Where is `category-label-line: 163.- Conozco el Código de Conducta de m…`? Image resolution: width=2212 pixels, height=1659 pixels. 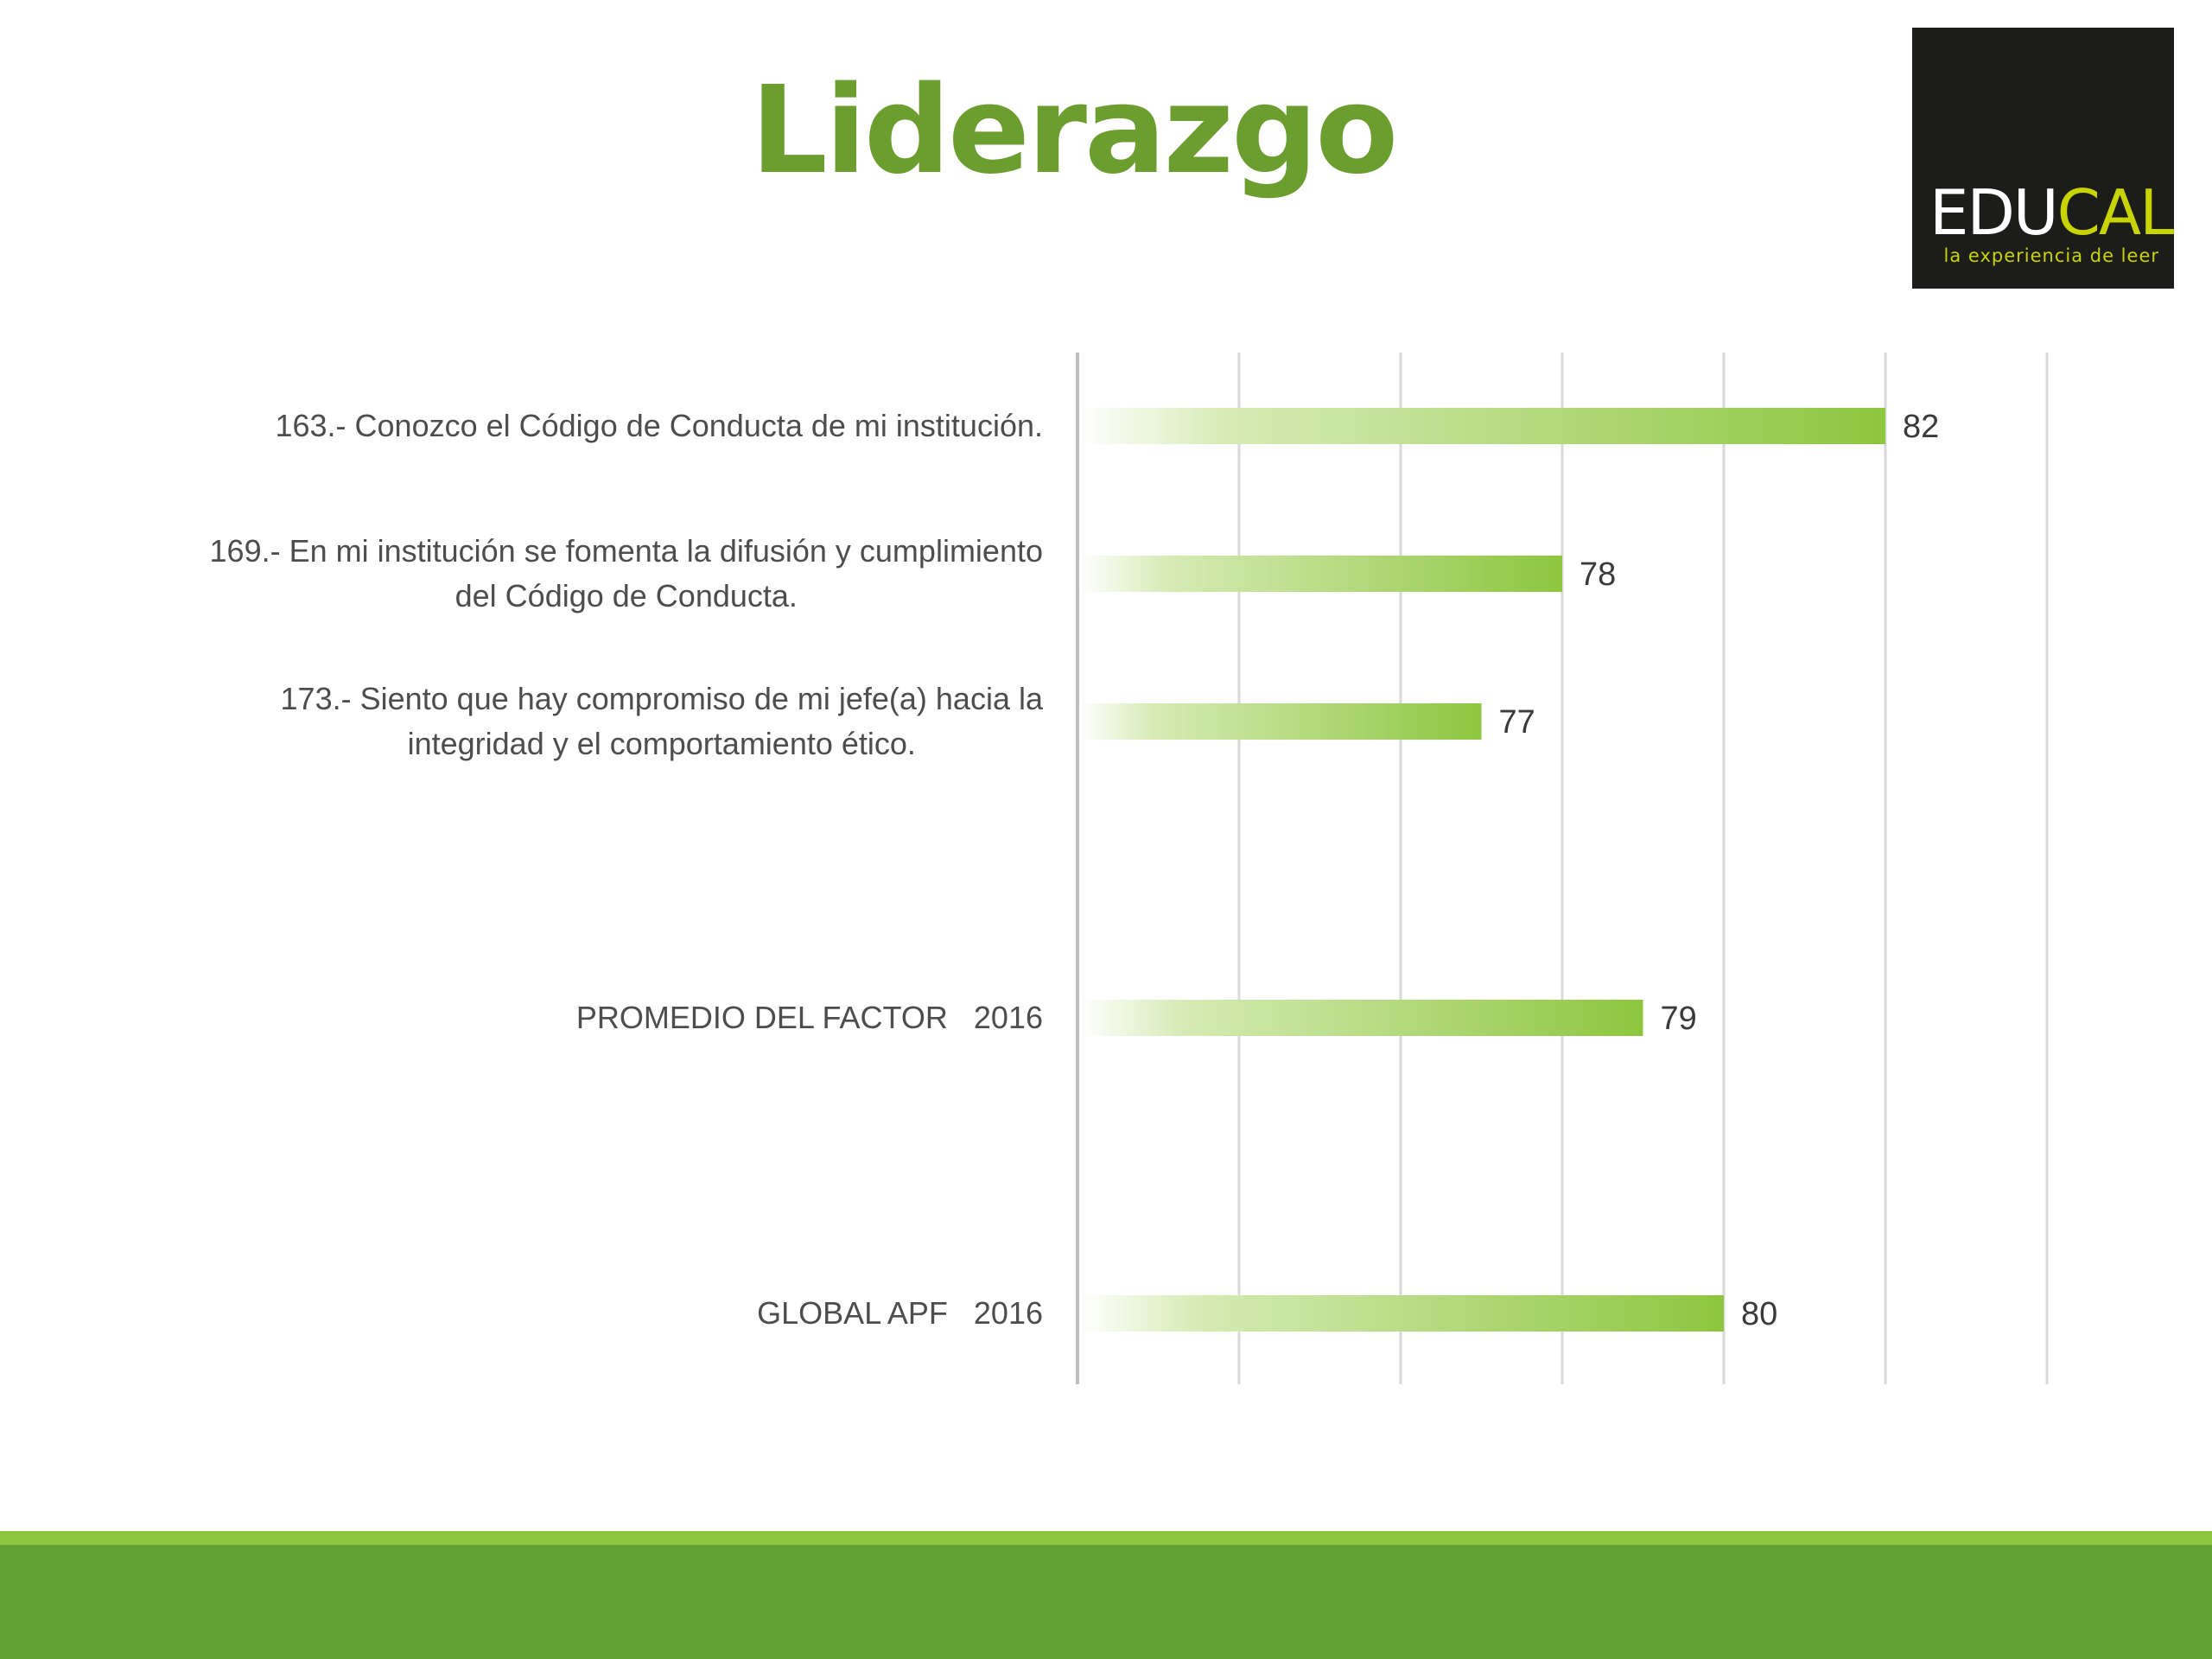 category-label-line: 163.- Conozco el Código de Conducta de m… is located at coordinates (659, 425).